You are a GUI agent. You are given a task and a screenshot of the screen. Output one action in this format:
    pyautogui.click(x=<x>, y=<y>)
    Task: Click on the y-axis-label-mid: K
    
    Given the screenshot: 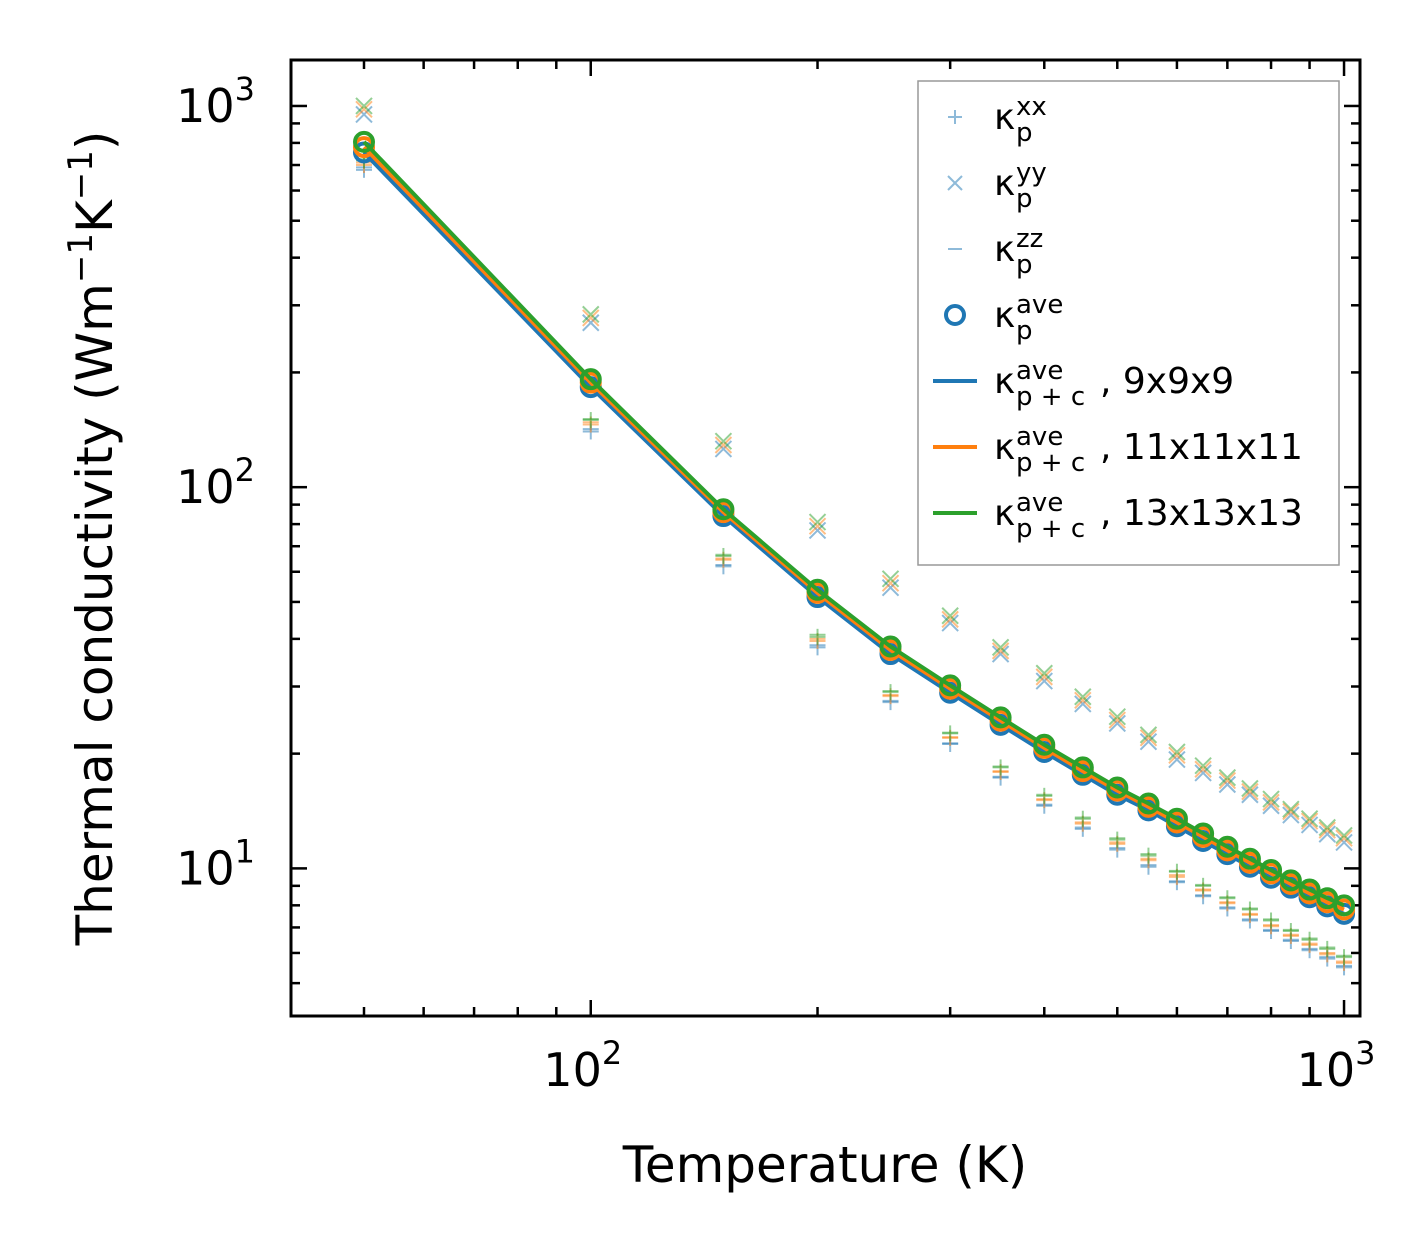 What is the action you would take?
    pyautogui.click(x=95, y=216)
    